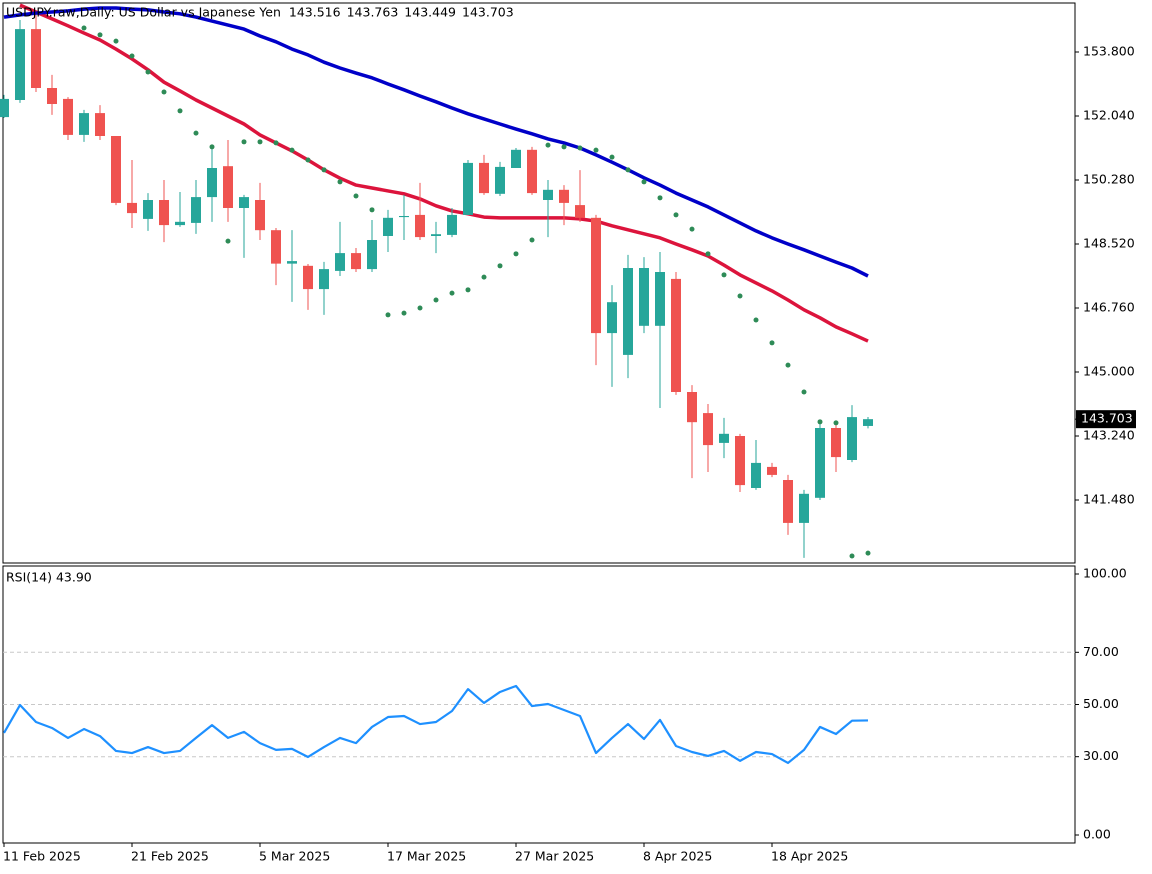 The image size is (1152, 874). I want to click on x-tick-label: 5 Mar 2025, so click(294, 856).